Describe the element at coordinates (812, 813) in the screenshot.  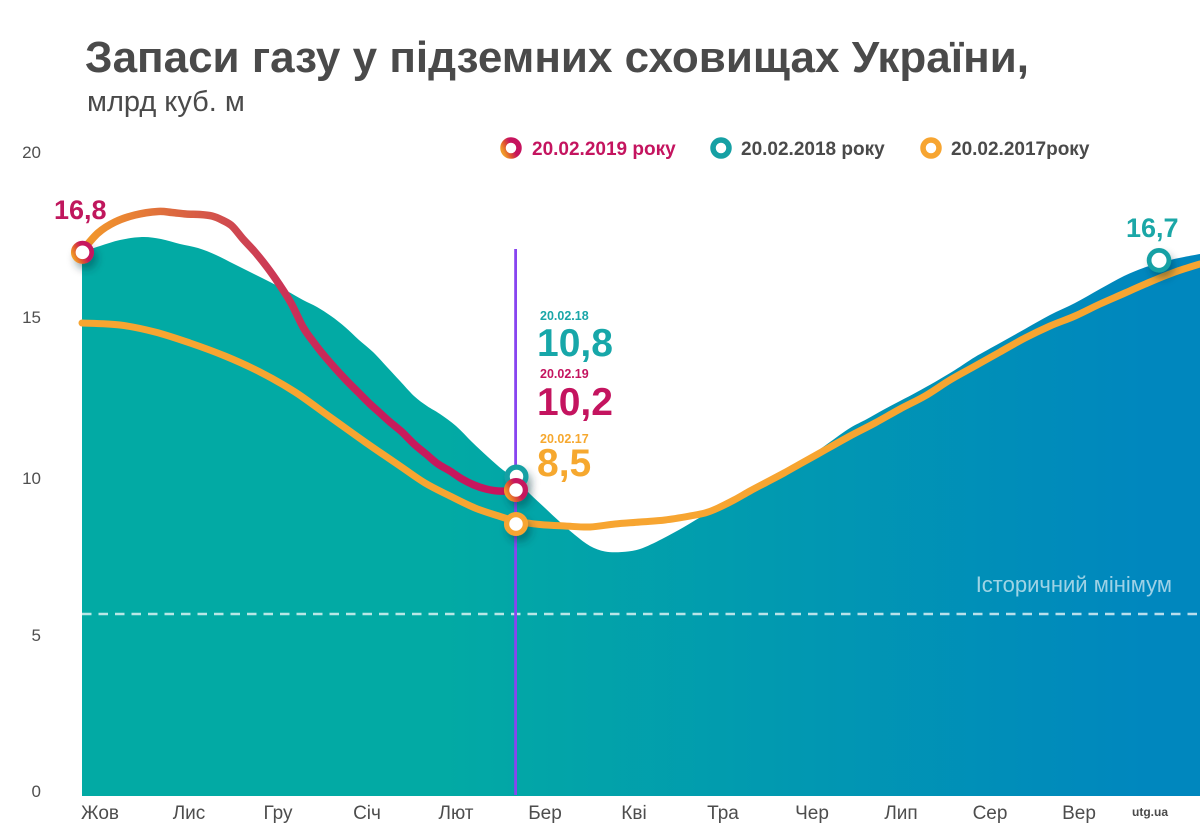
I see `svg-text: Чер` at that location.